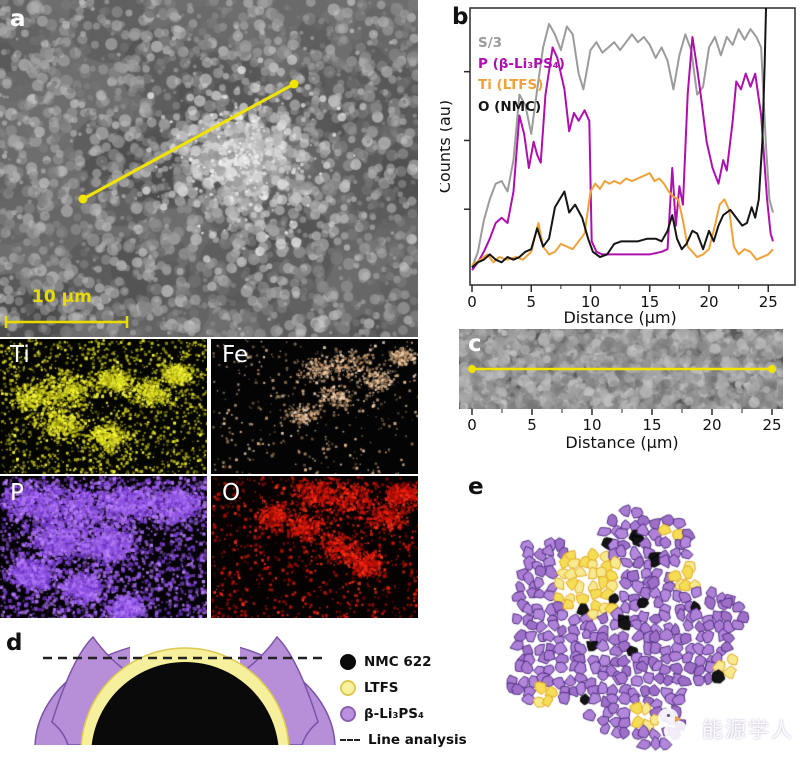  I want to click on panel-label-b: b, so click(460, 17).